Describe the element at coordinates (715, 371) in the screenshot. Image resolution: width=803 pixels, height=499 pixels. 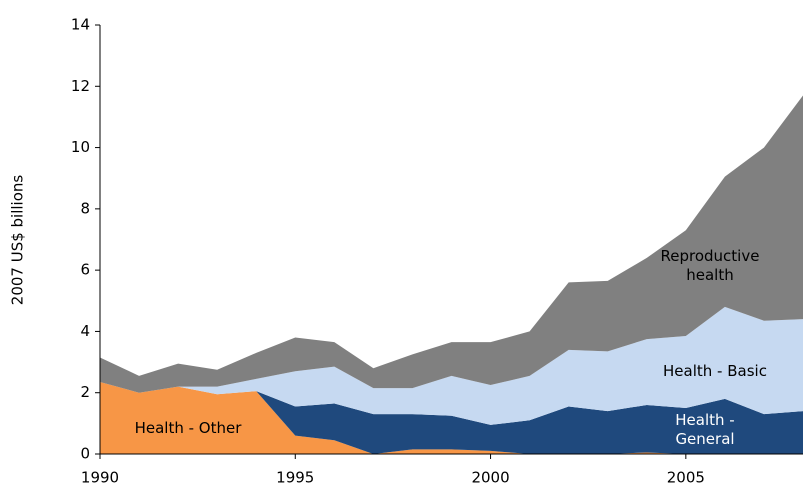
I see `area-label: Health - Basic` at that location.